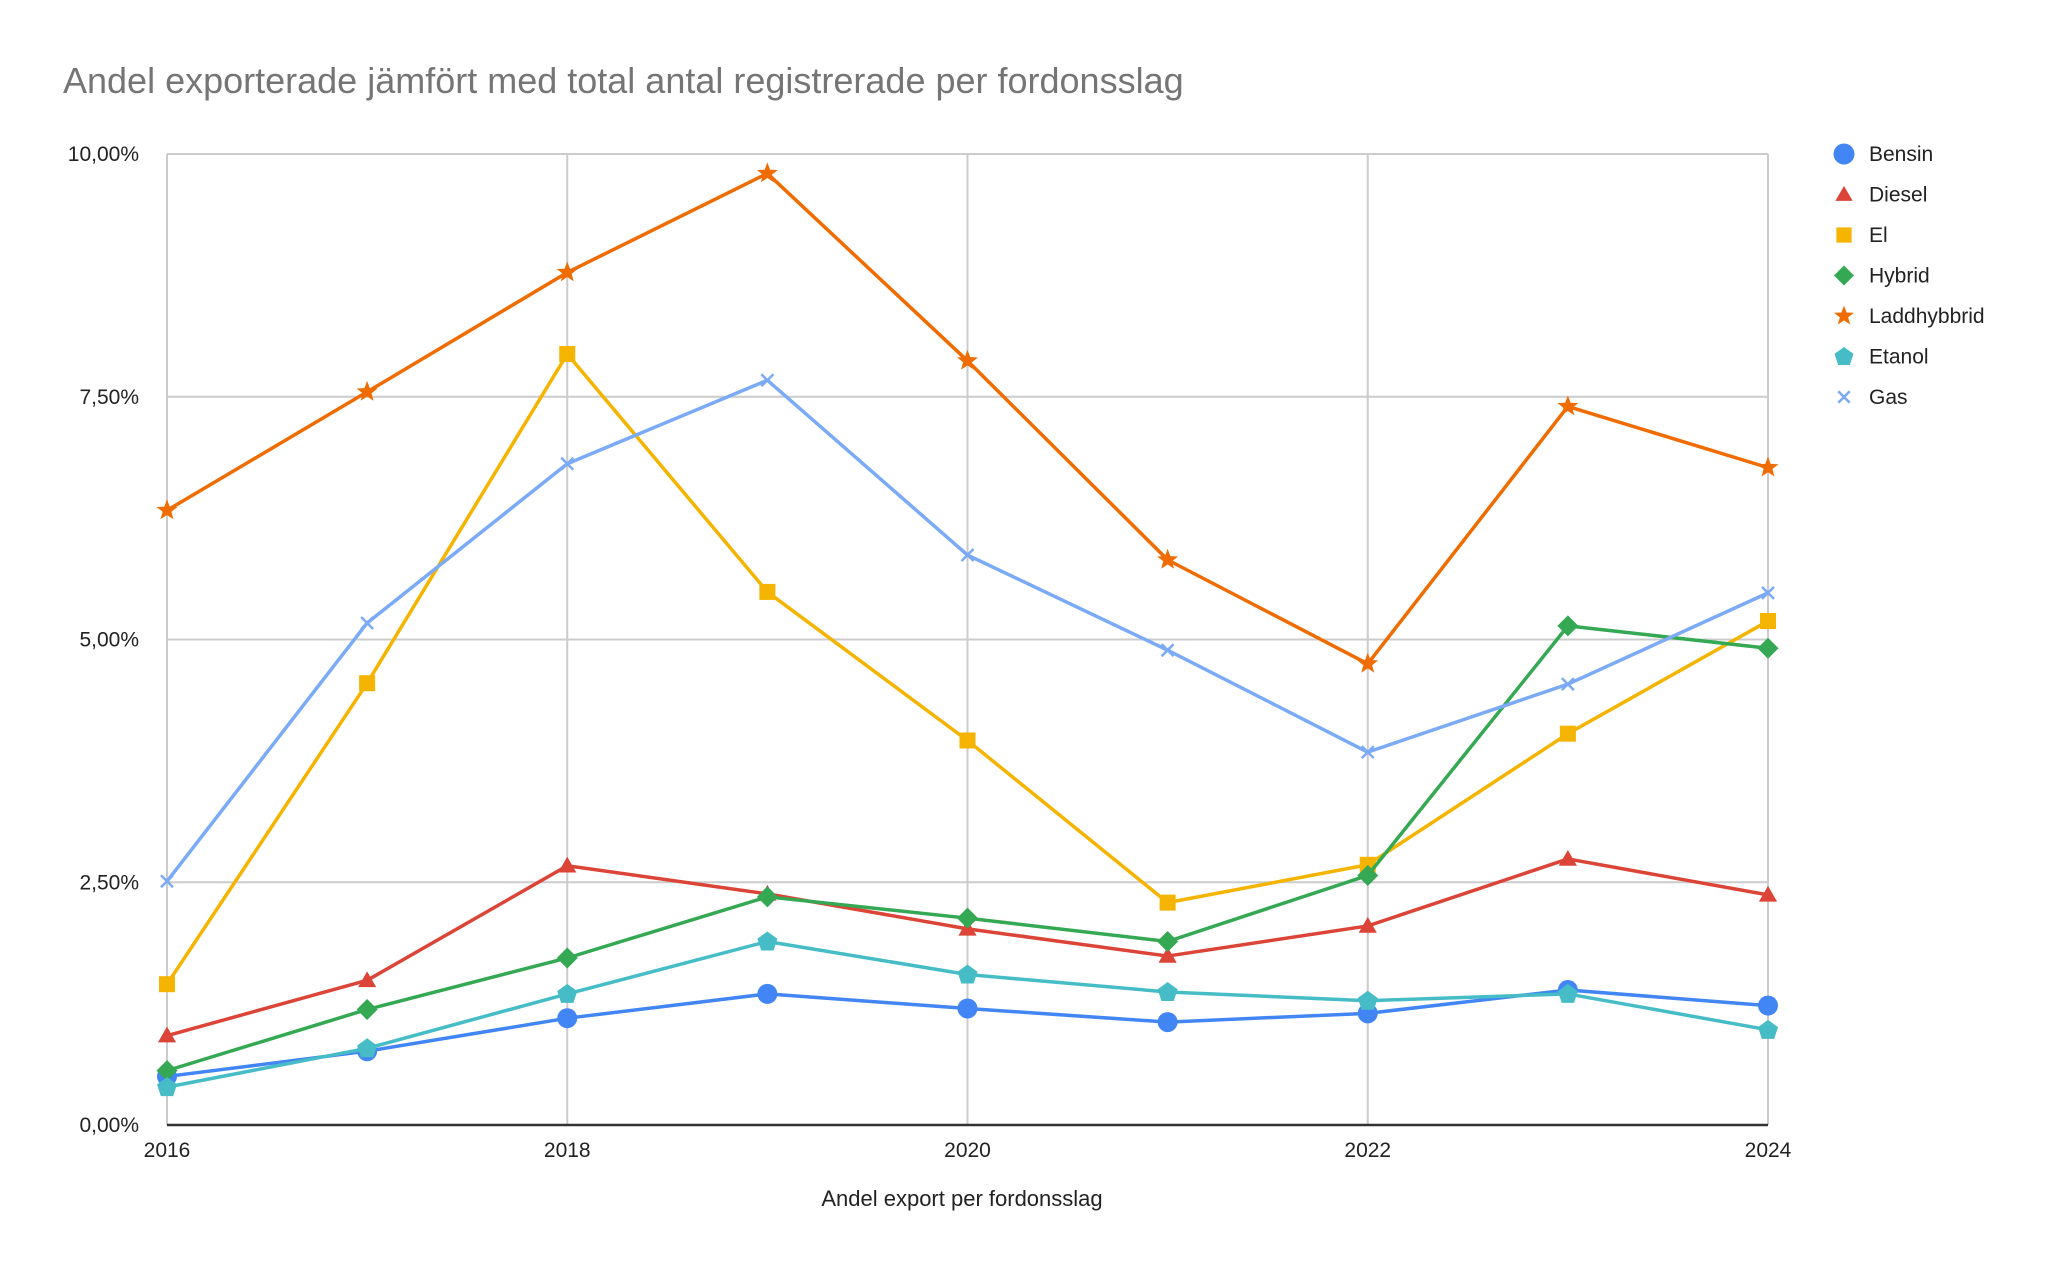 This screenshot has width=2048, height=1267. What do you see at coordinates (1927, 316) in the screenshot?
I see `legend-label: Laddhybbrid` at bounding box center [1927, 316].